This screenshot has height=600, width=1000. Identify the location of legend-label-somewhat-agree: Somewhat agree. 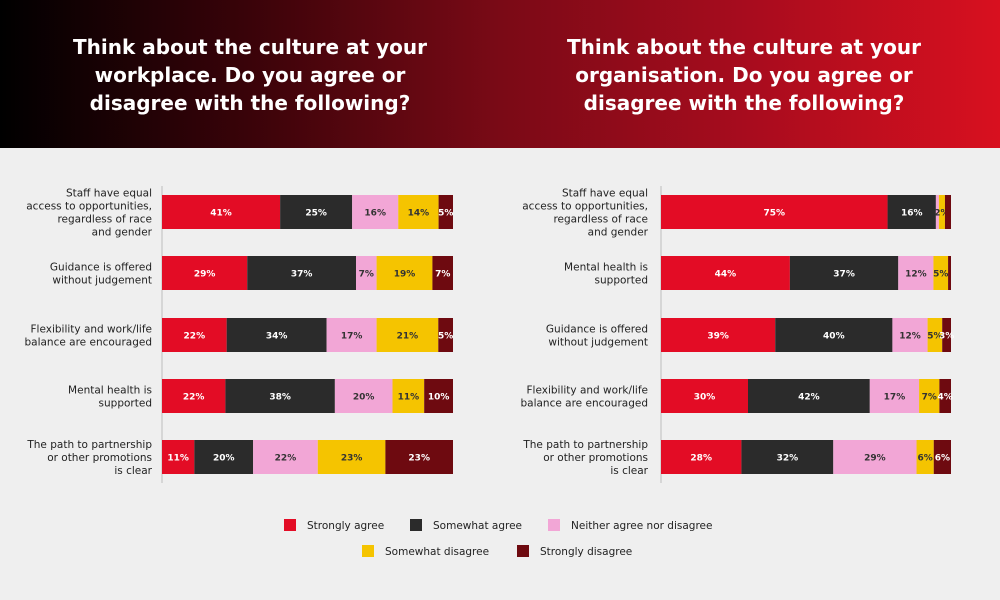
(477, 526).